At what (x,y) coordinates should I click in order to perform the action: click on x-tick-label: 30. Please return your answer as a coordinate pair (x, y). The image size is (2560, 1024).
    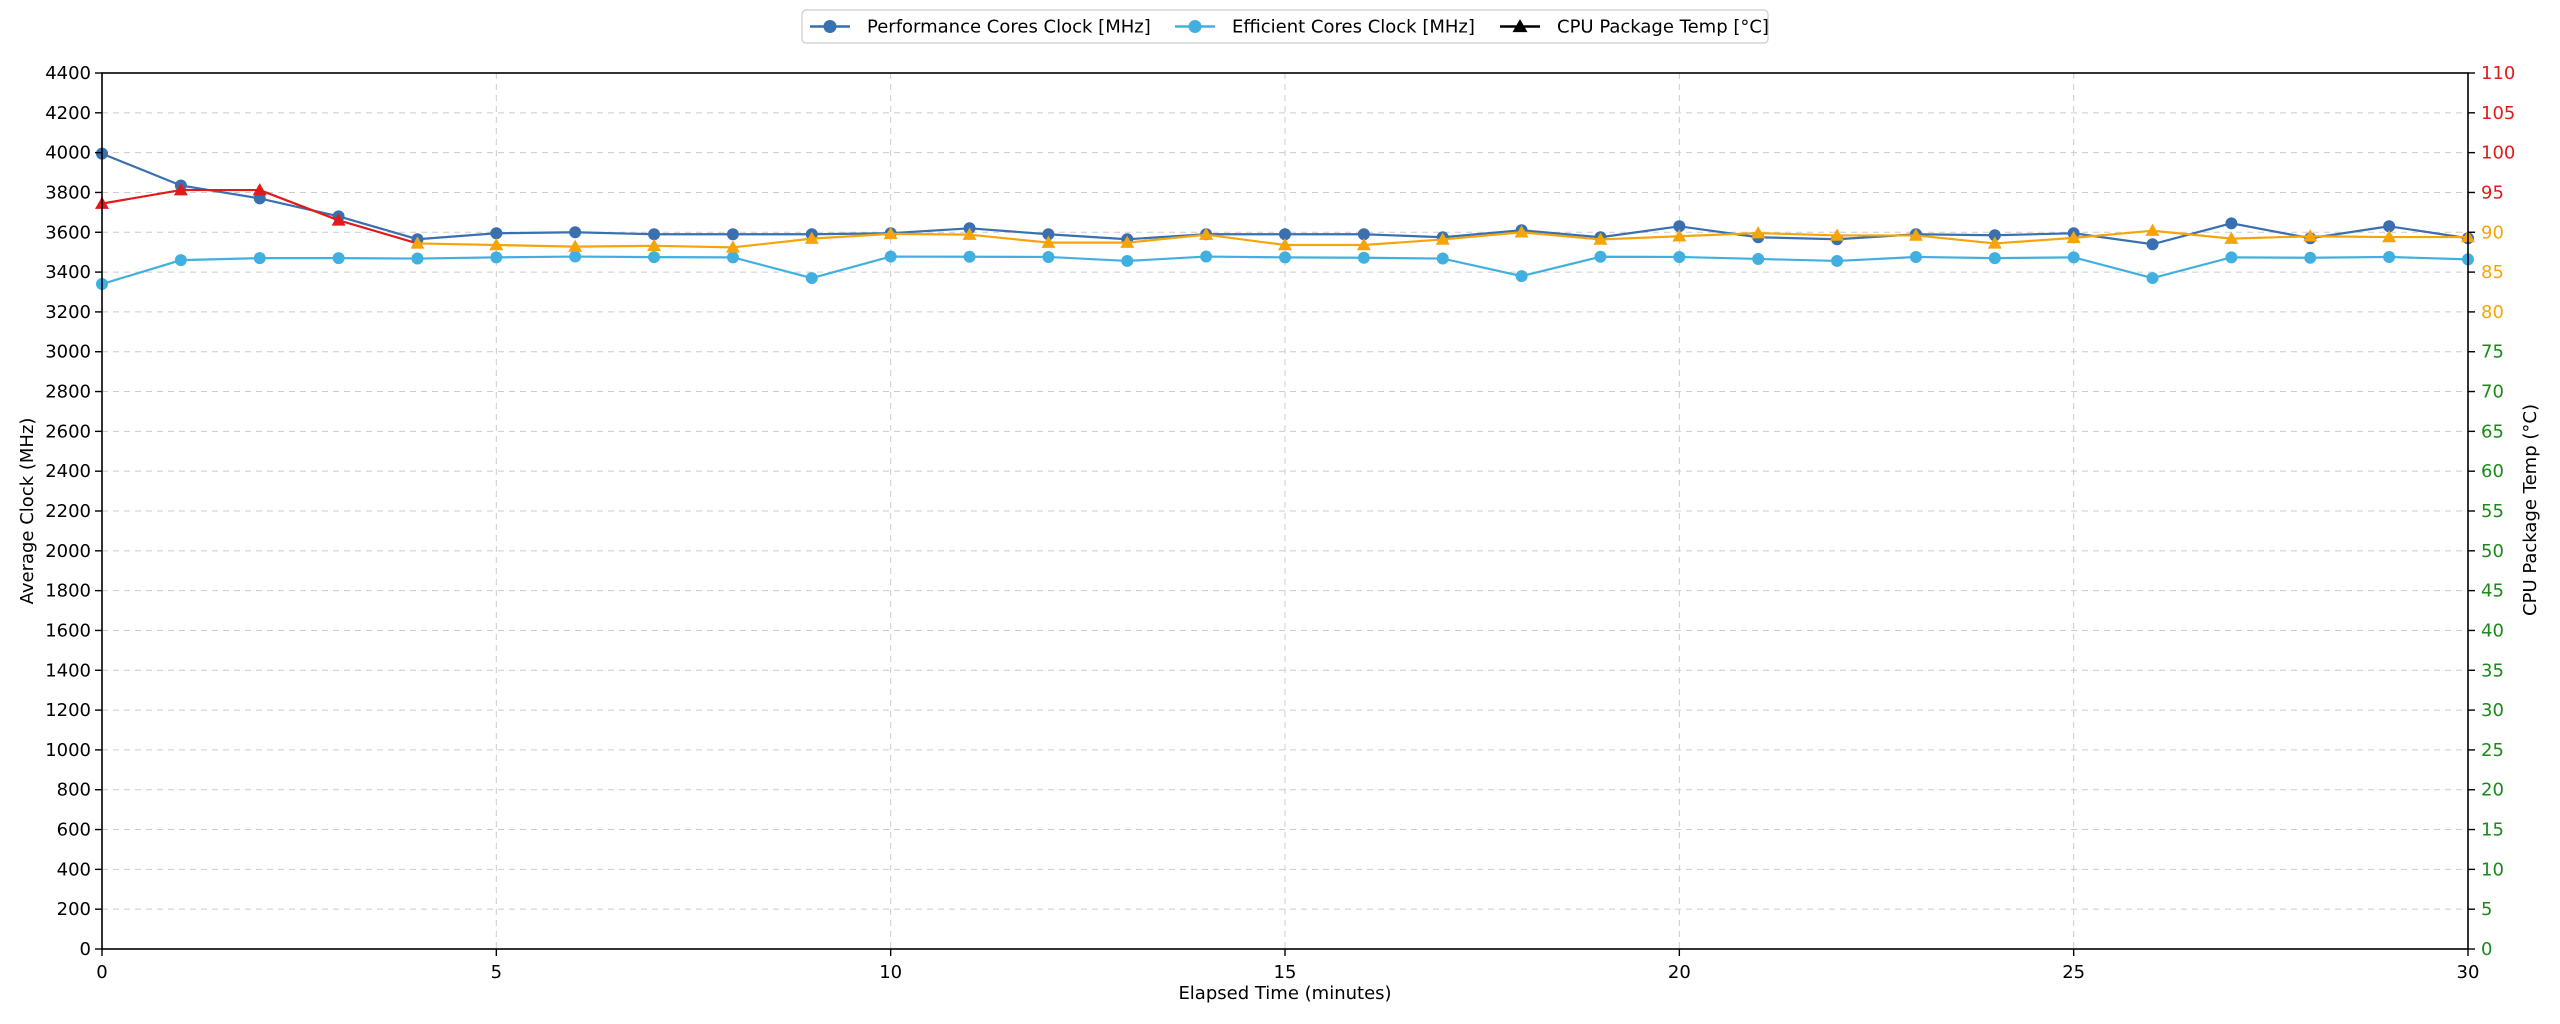
    Looking at the image, I should click on (2468, 972).